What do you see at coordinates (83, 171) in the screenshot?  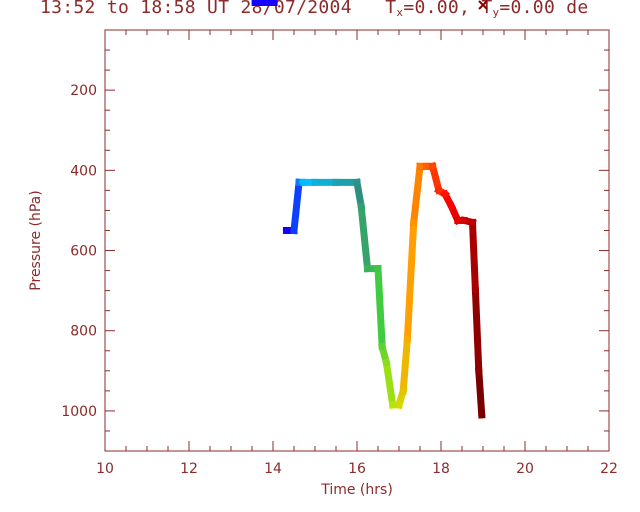 I see `y-tick-label: 400` at bounding box center [83, 171].